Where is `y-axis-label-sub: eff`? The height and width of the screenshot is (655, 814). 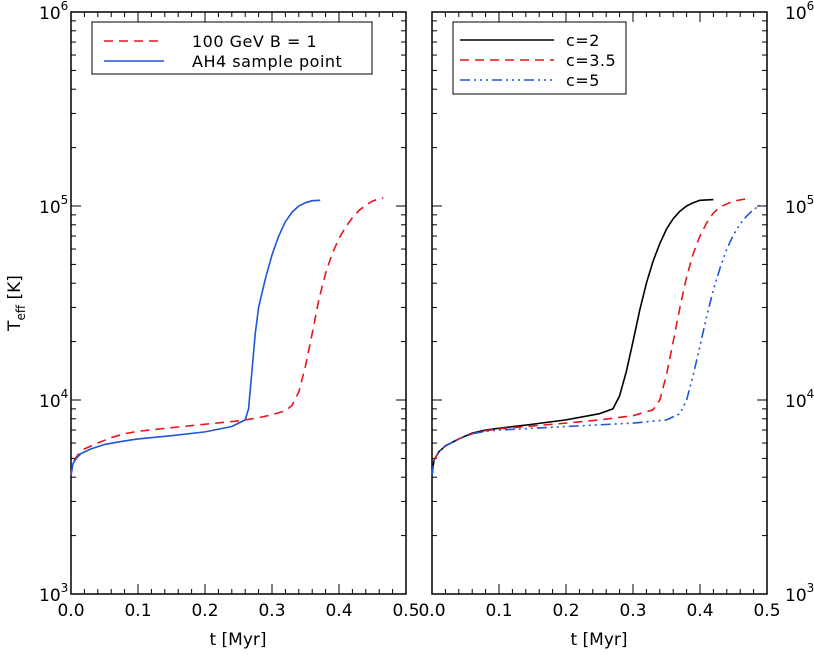 y-axis-label-sub: eff is located at coordinates (21, 312).